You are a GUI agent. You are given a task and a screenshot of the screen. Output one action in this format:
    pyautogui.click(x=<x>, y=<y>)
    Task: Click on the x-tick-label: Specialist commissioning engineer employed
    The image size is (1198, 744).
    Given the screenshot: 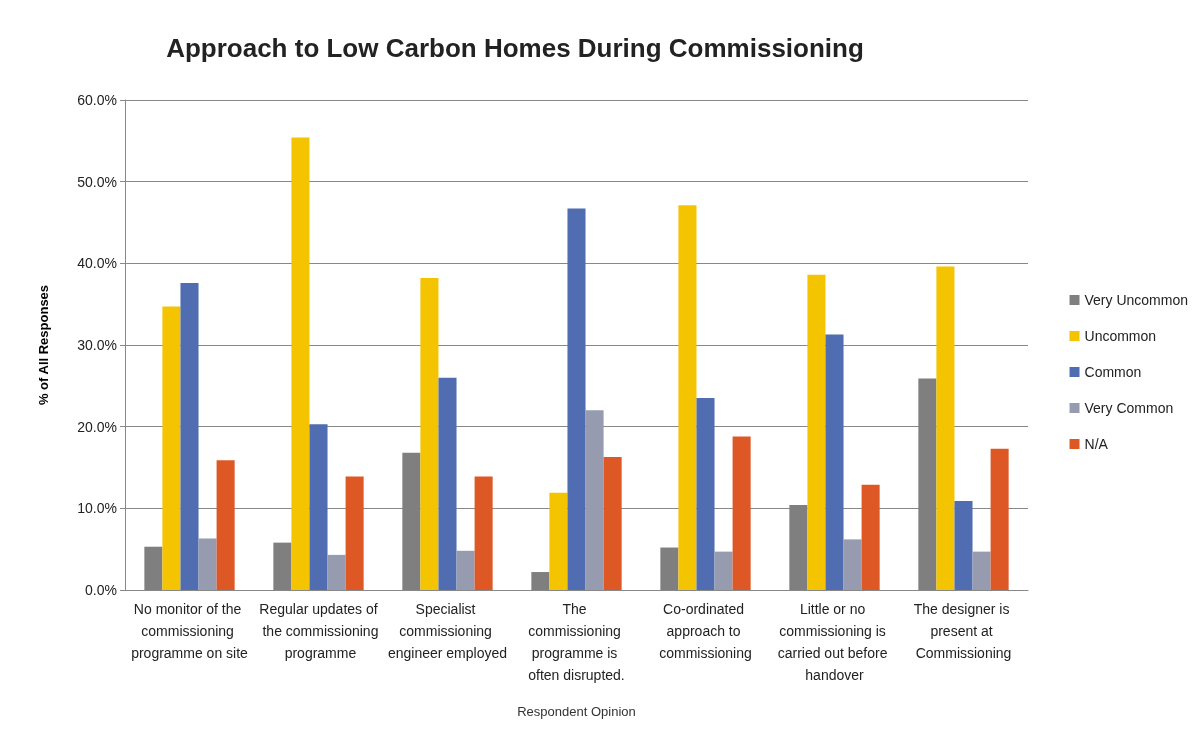 What is the action you would take?
    pyautogui.click(x=447, y=631)
    